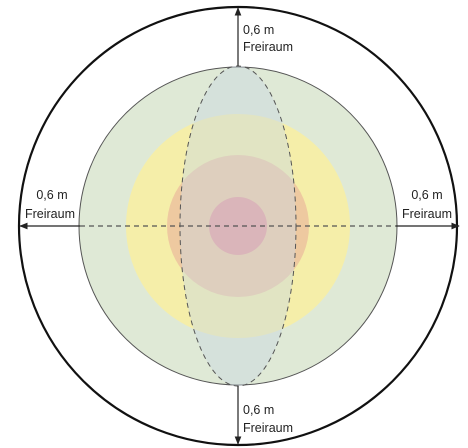 Image resolution: width=468 pixels, height=448 pixels. Describe the element at coordinates (258, 30) in the screenshot. I see `top-distance-label: 0,6 m` at that location.